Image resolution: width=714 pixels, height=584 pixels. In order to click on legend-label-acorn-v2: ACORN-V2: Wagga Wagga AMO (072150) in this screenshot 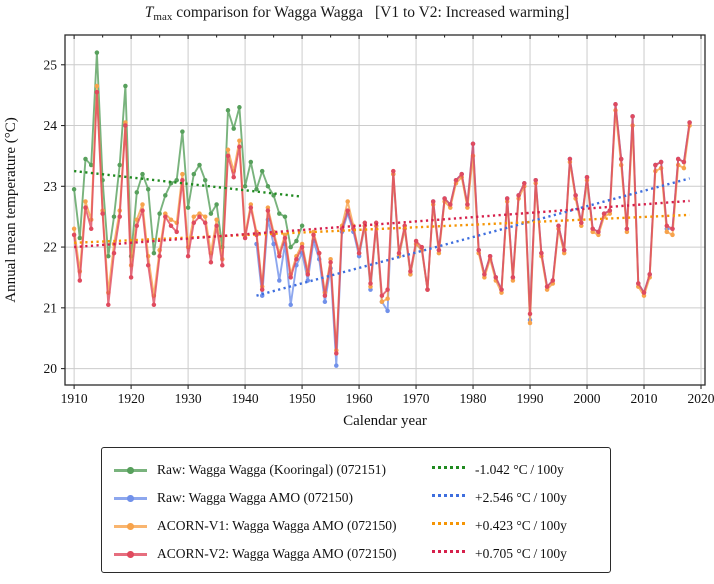, I will do `click(277, 553)`.